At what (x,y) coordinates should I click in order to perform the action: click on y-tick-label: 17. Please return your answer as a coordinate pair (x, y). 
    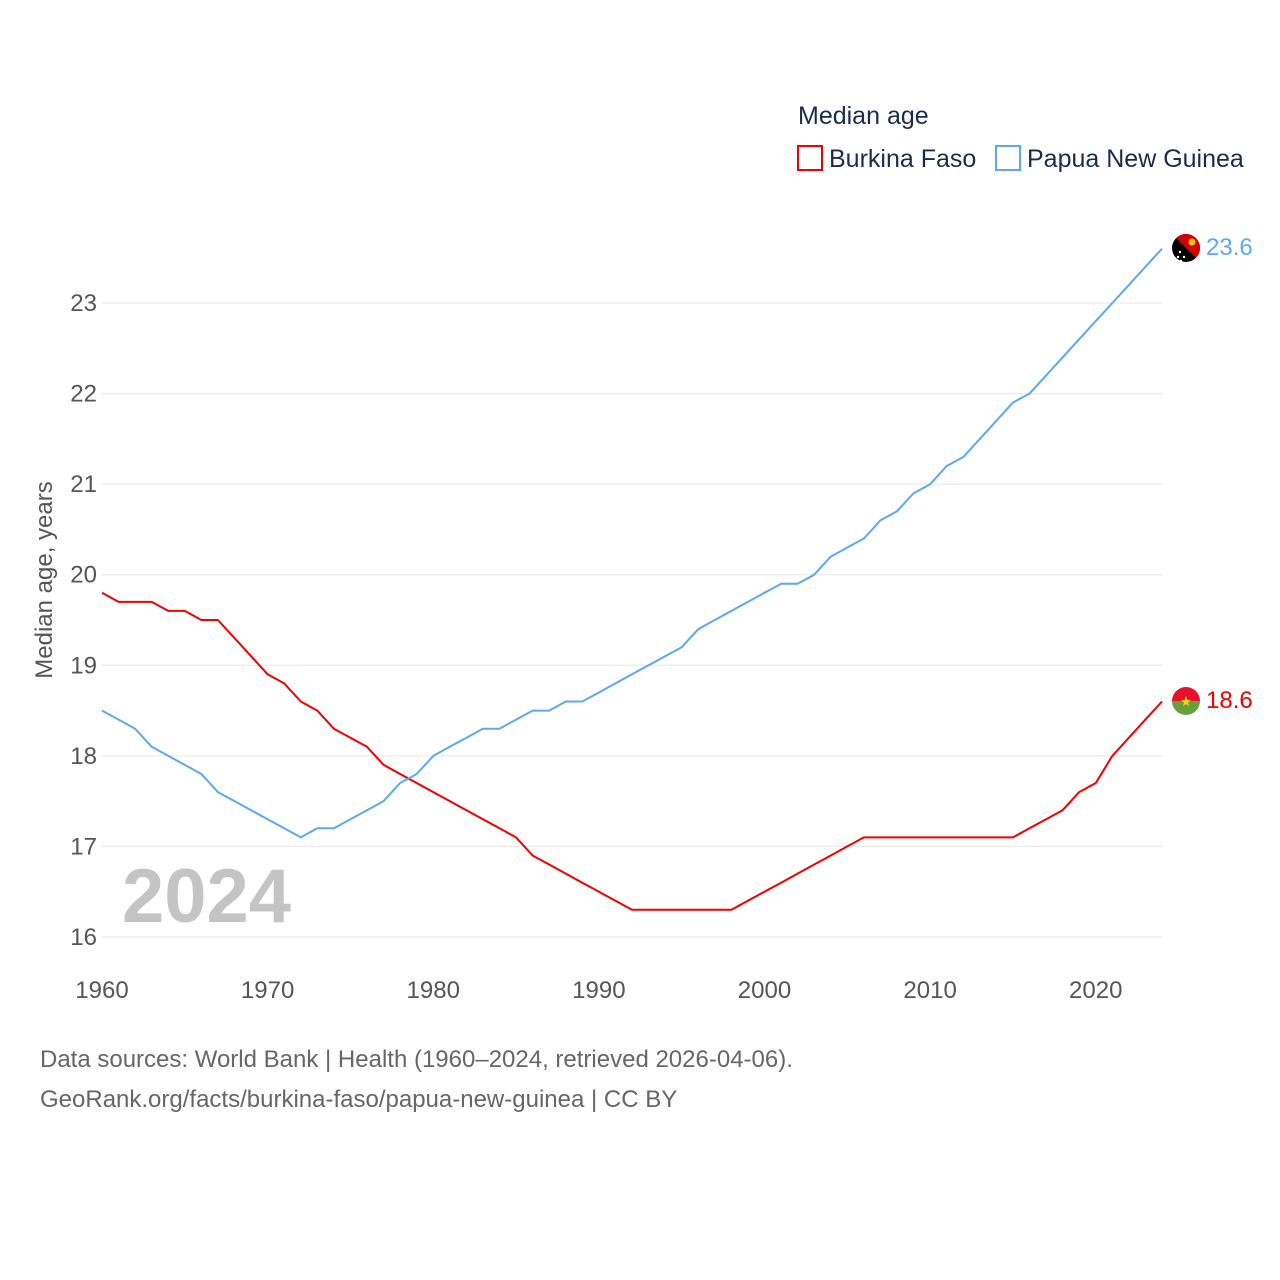
    Looking at the image, I should click on (83, 846).